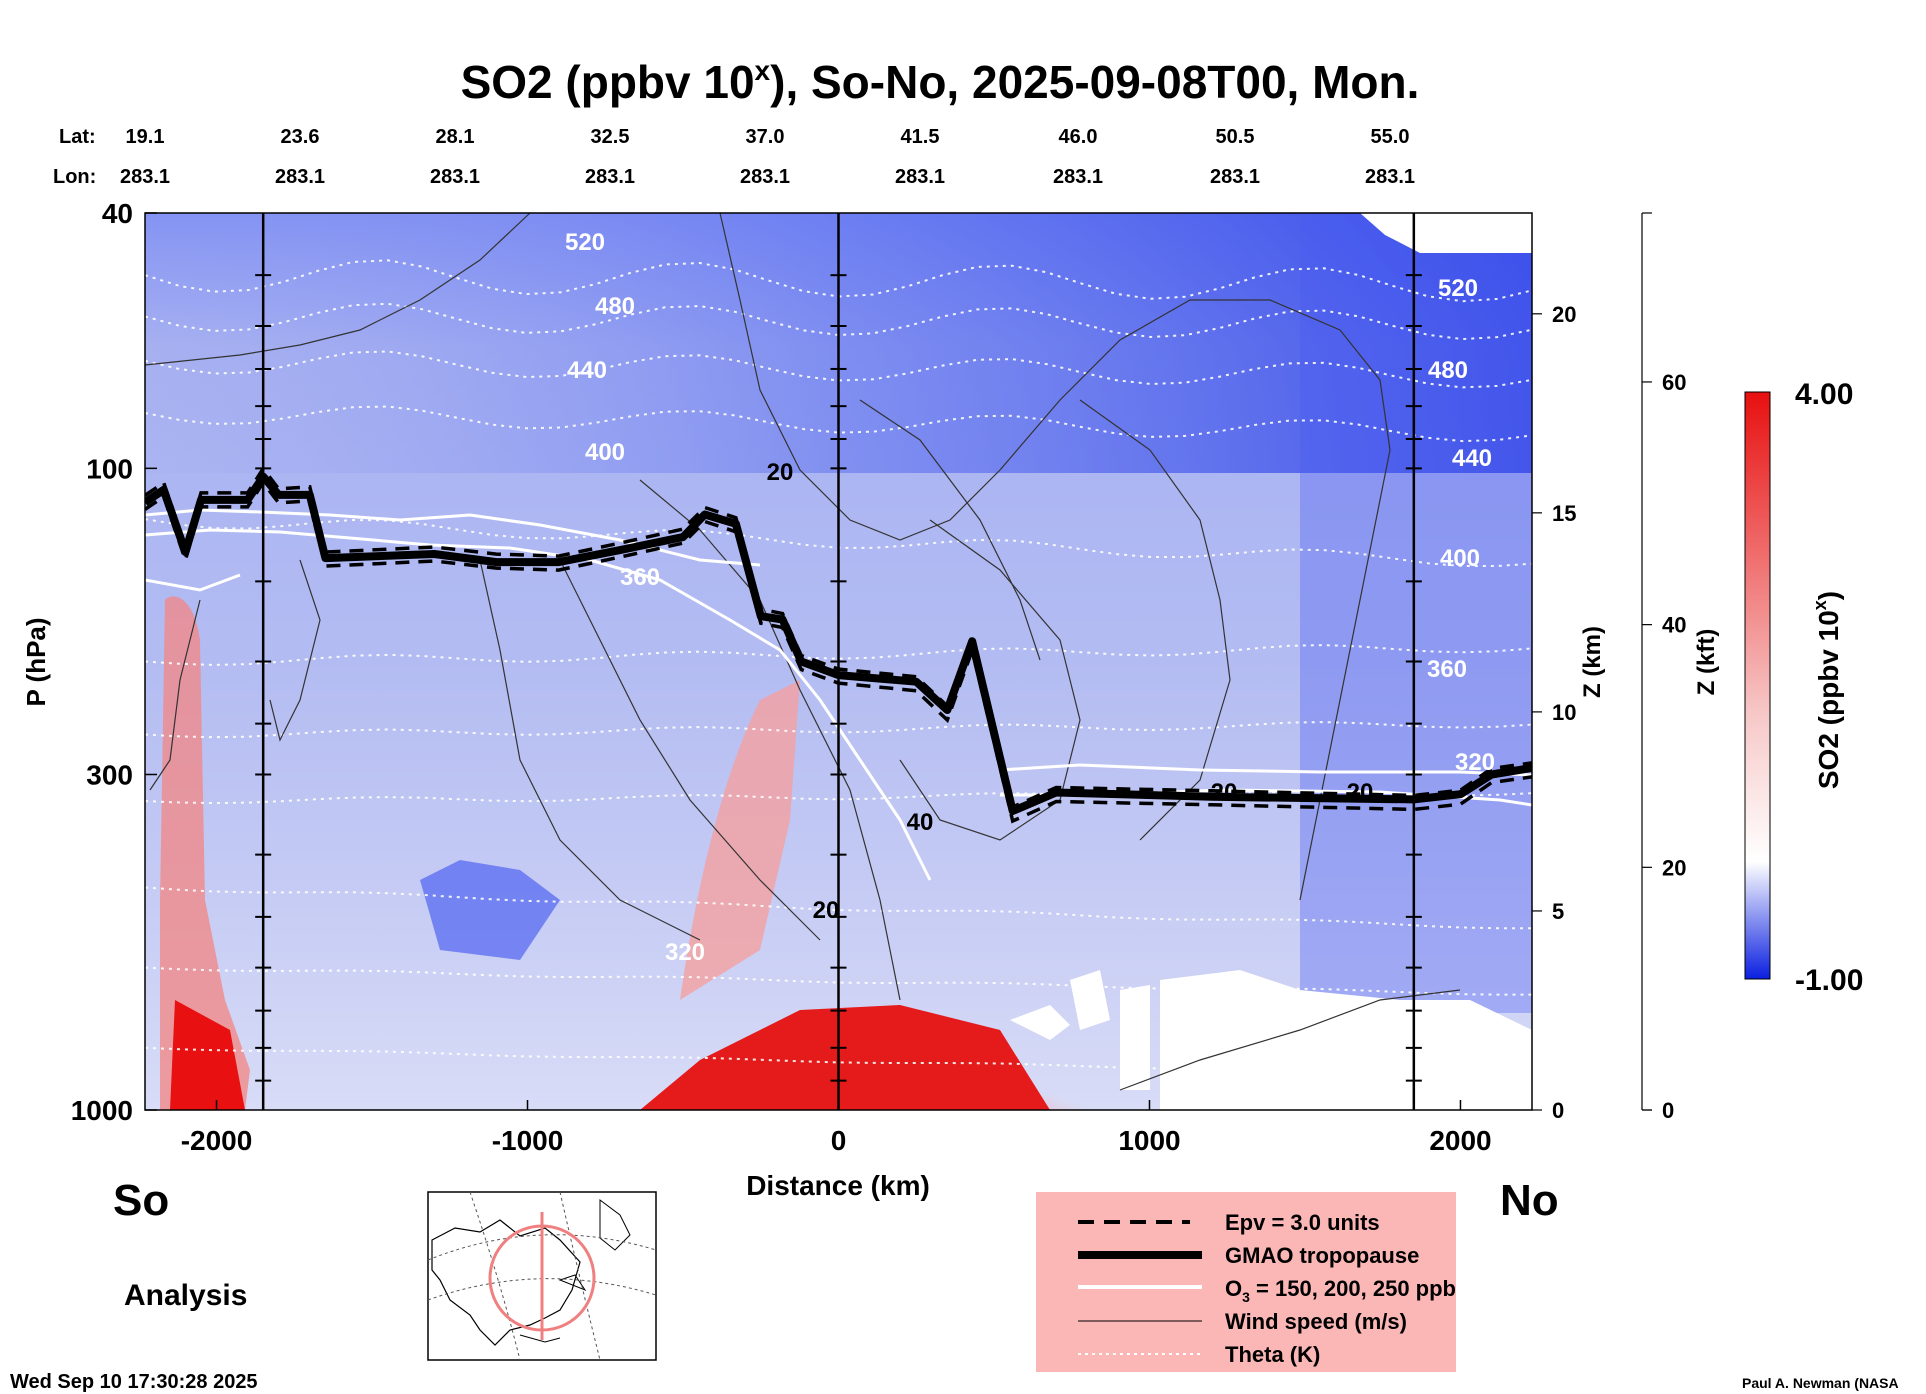 Image resolution: width=1926 pixels, height=1394 pixels. I want to click on red-rising-plume, so click(740, 840).